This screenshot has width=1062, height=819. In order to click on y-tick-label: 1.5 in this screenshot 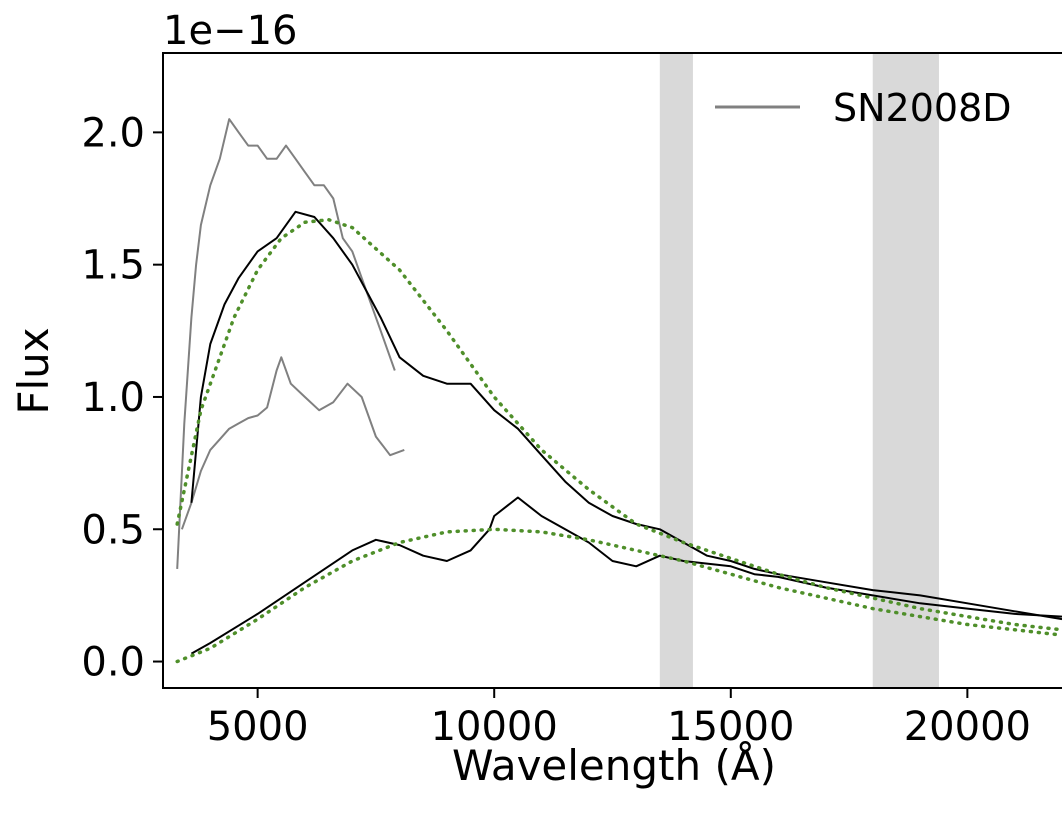, I will do `click(113, 266)`.